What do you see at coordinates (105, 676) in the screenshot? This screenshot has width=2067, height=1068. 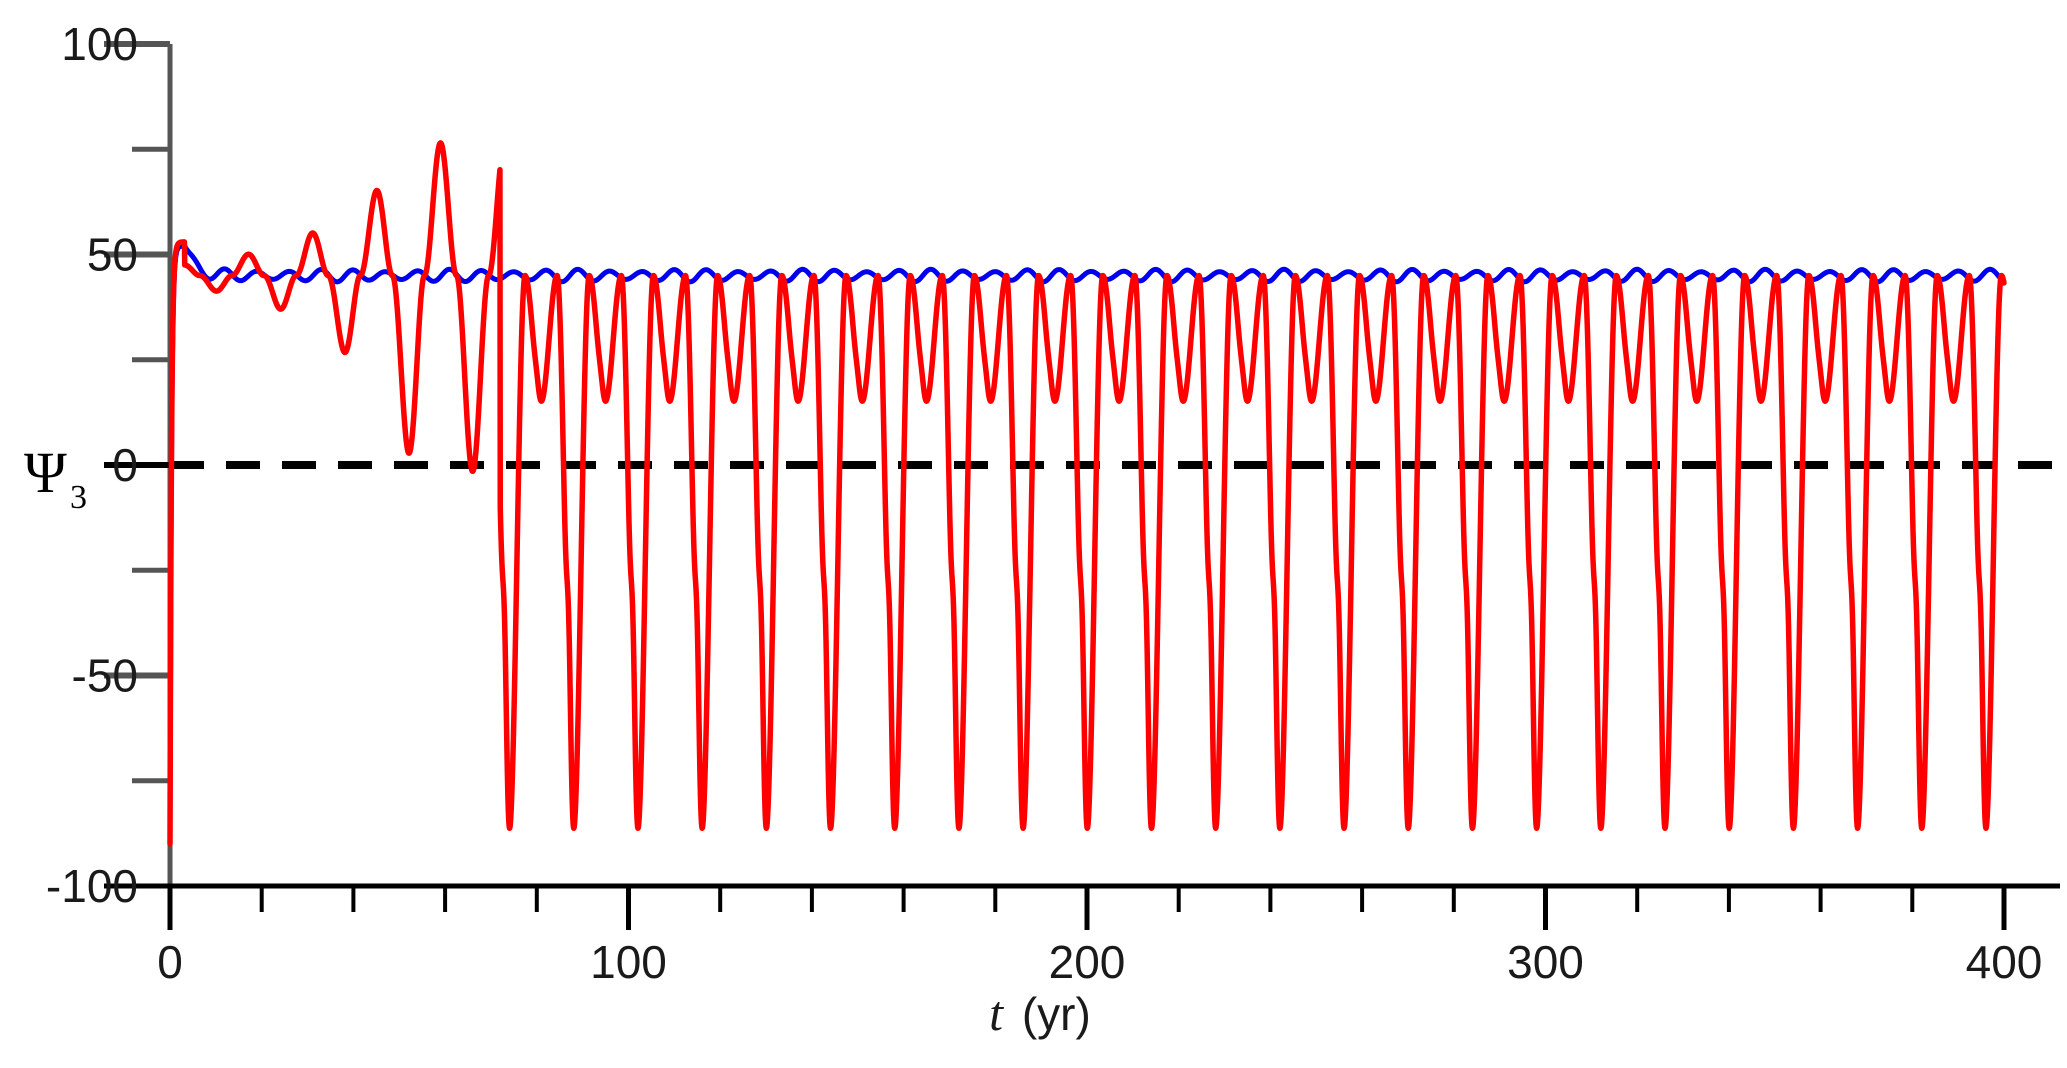 I see `y-tick-label: -50` at bounding box center [105, 676].